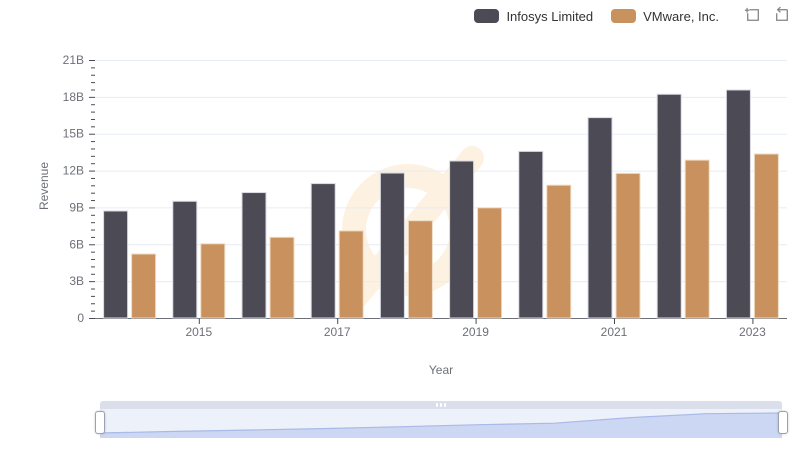 The image size is (800, 461). I want to click on bar-infosys-2017, so click(323, 251).